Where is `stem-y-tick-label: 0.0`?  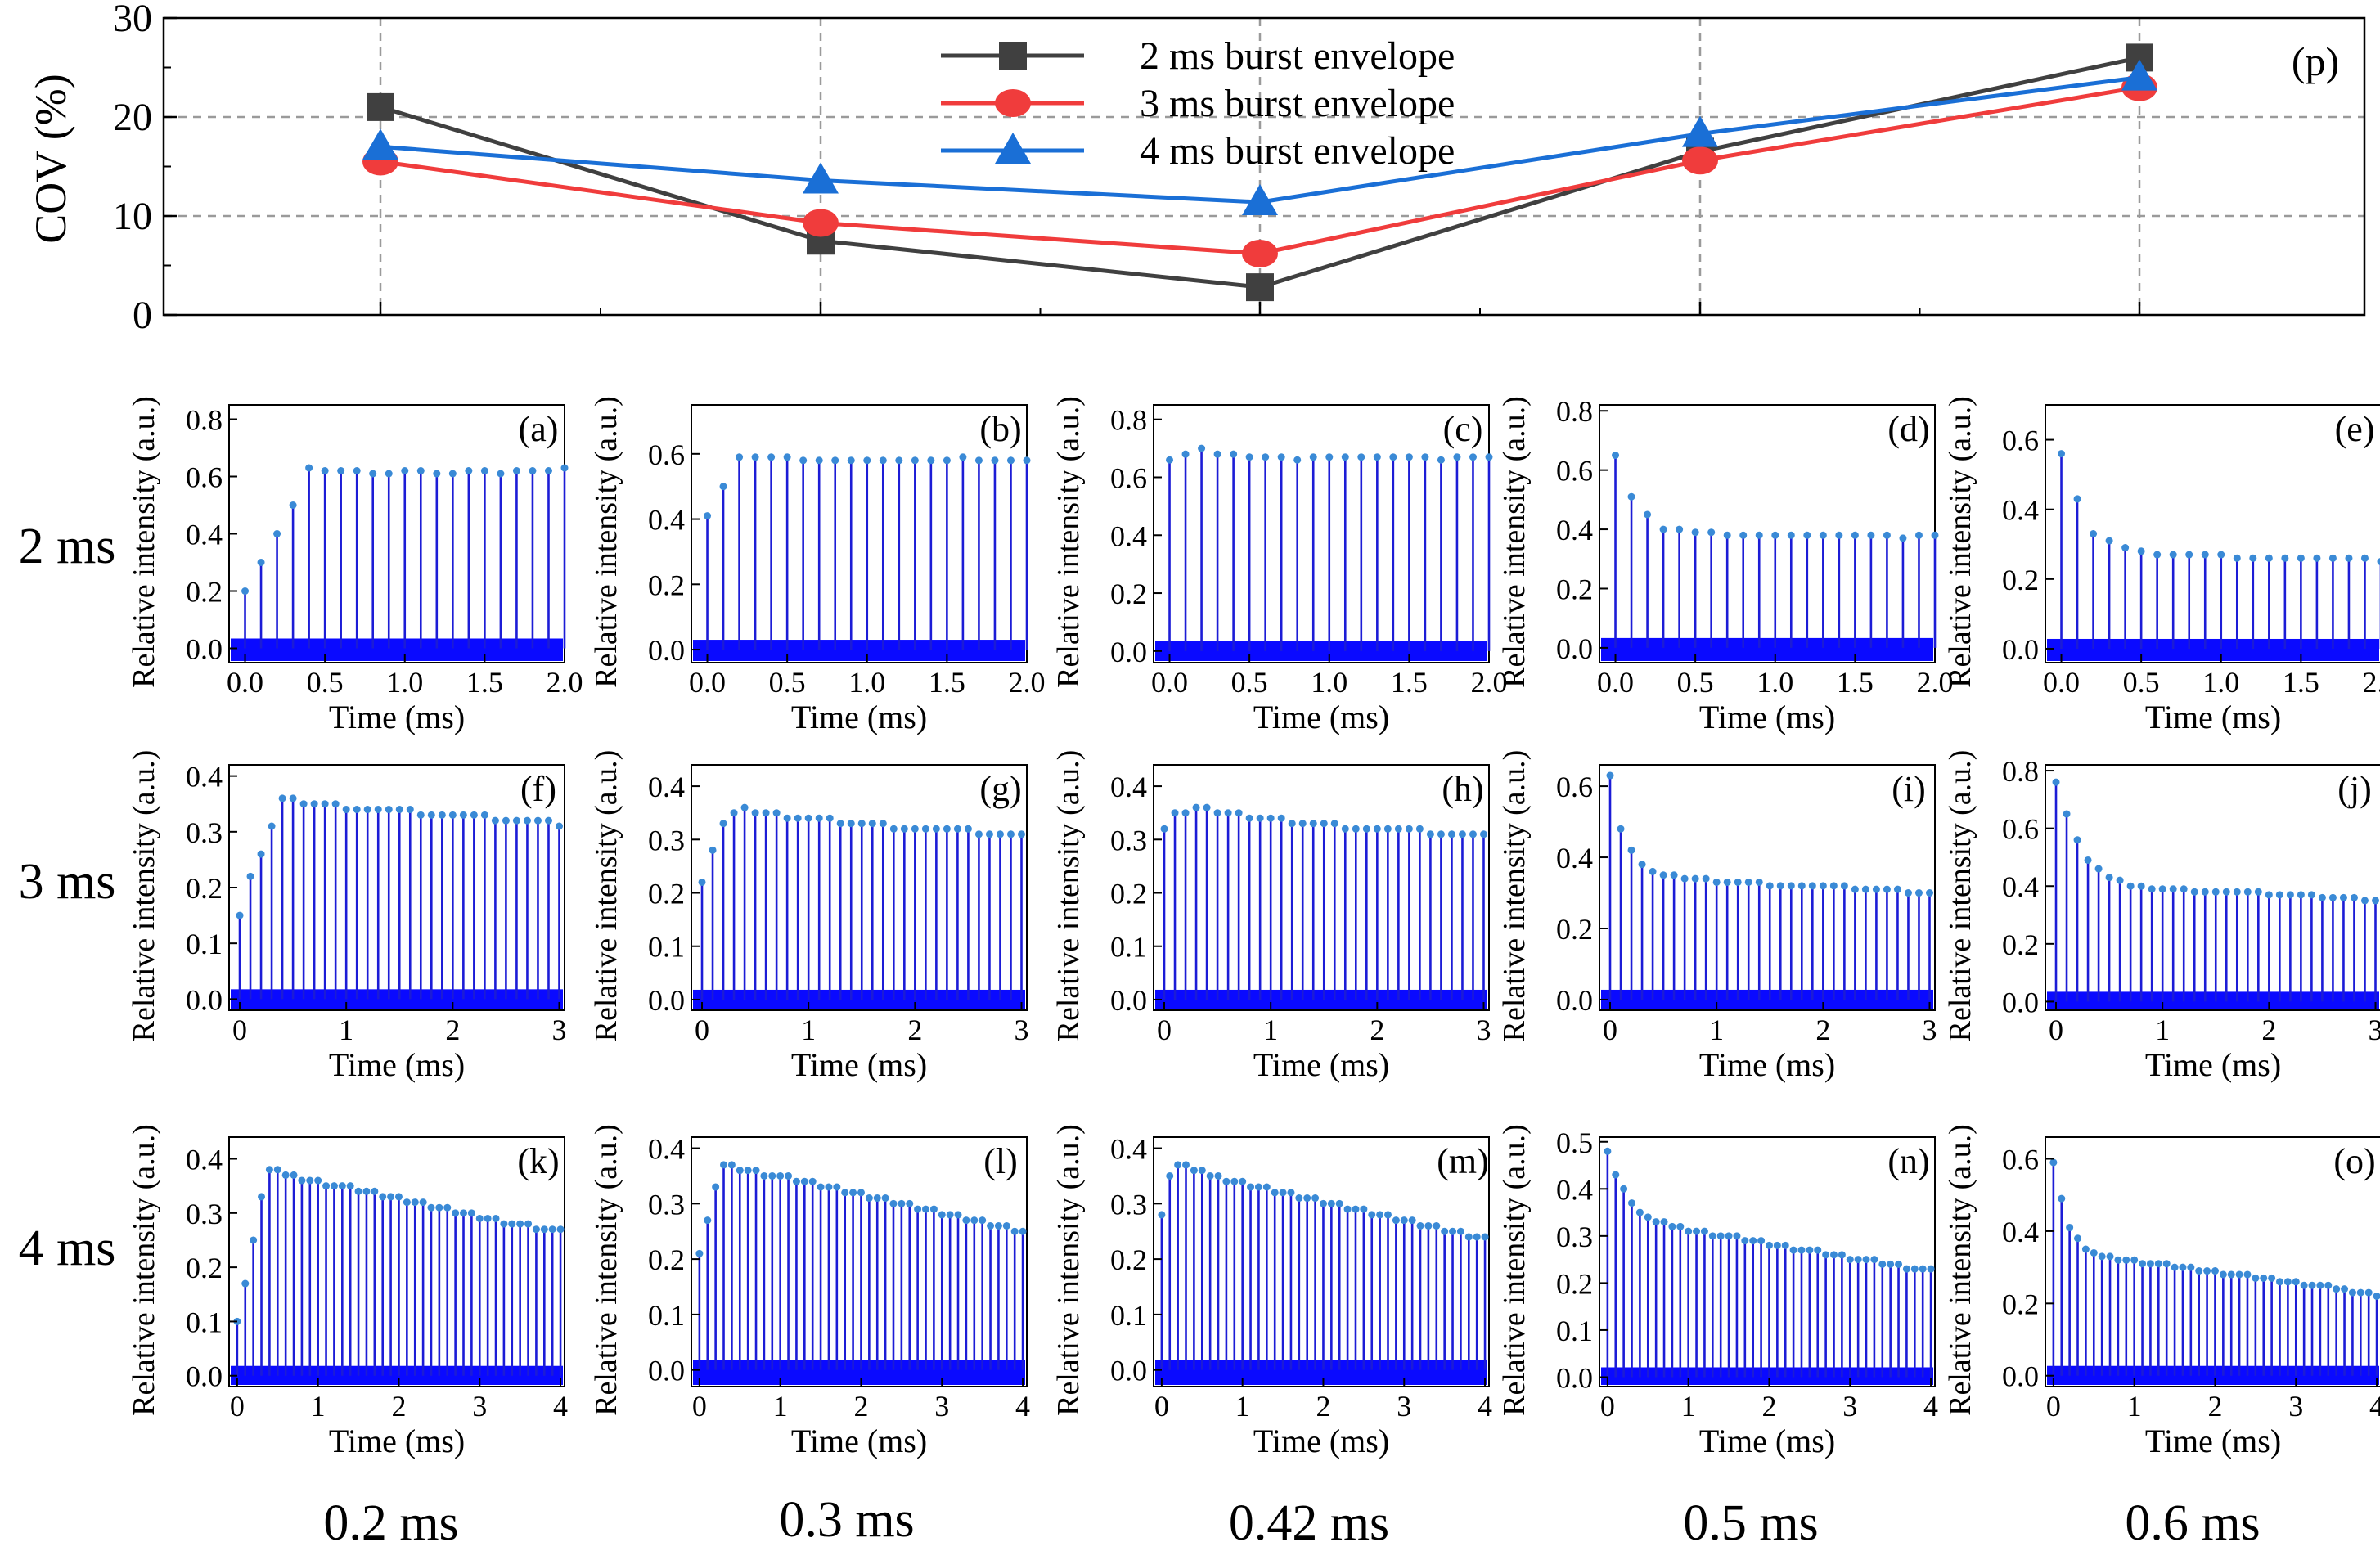 stem-y-tick-label: 0.0 is located at coordinates (666, 650).